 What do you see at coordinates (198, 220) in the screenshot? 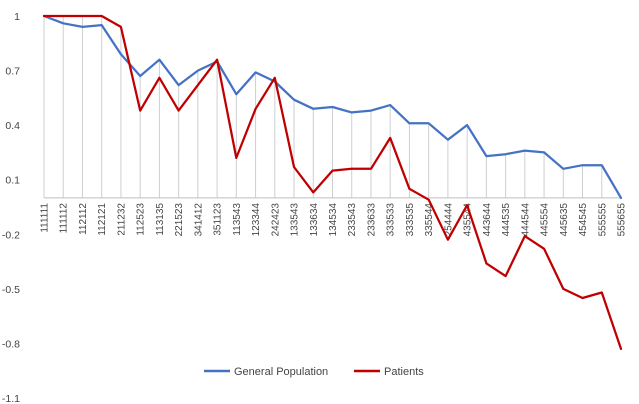
I see `x-category-label: 341412` at bounding box center [198, 220].